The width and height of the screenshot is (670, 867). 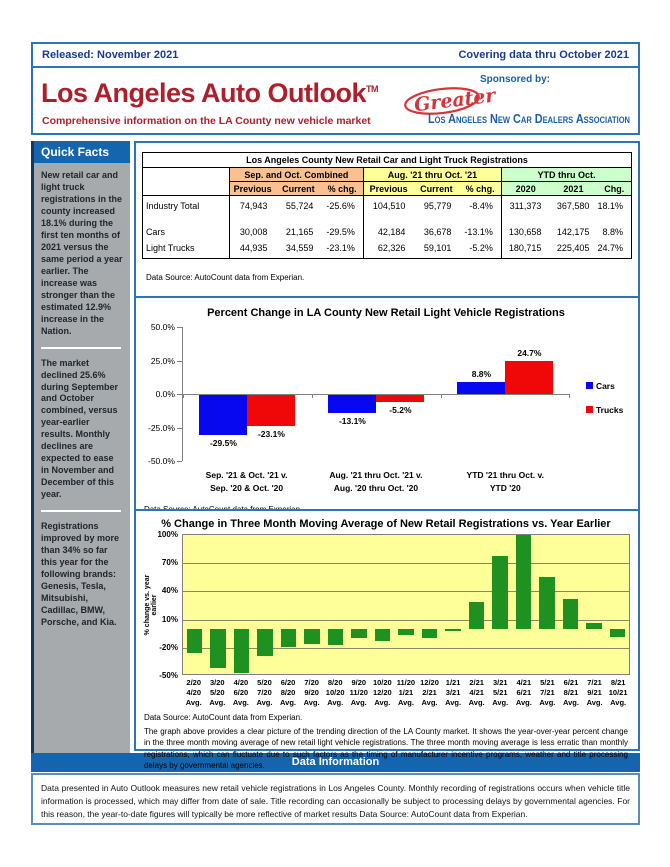 I want to click on chart1-legend: Cars Trucks, so click(x=600, y=398).